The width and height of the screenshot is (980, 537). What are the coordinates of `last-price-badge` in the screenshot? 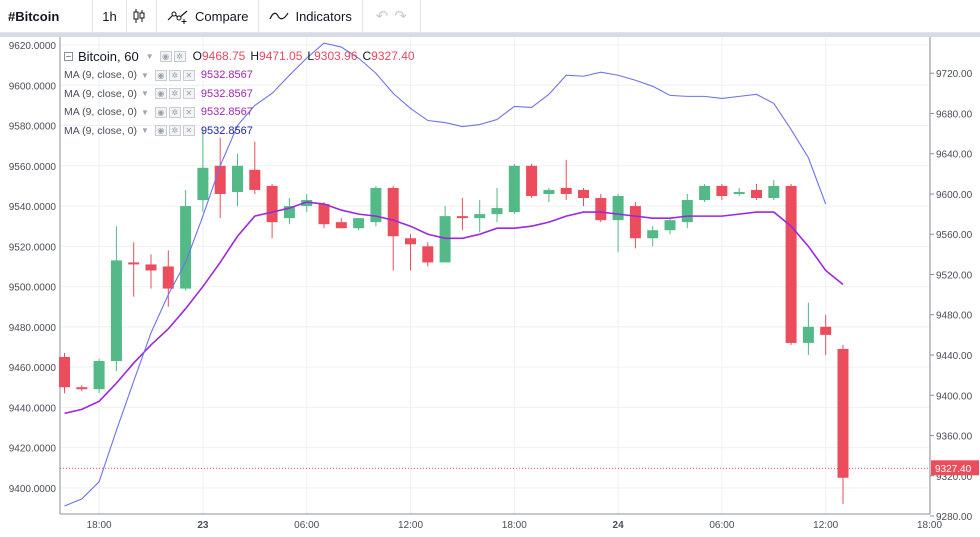 It's located at (955, 468).